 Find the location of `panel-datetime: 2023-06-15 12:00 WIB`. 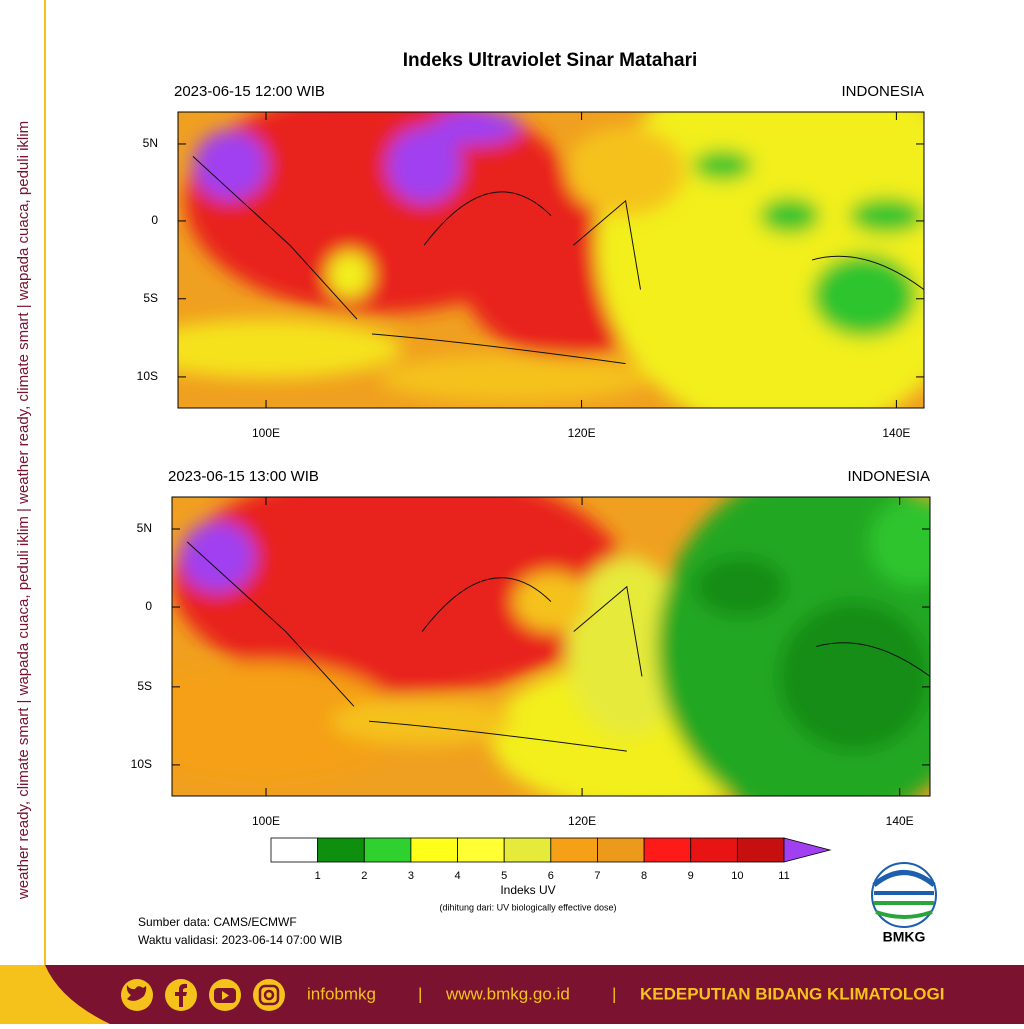

panel-datetime: 2023-06-15 12:00 WIB is located at coordinates (249, 91).